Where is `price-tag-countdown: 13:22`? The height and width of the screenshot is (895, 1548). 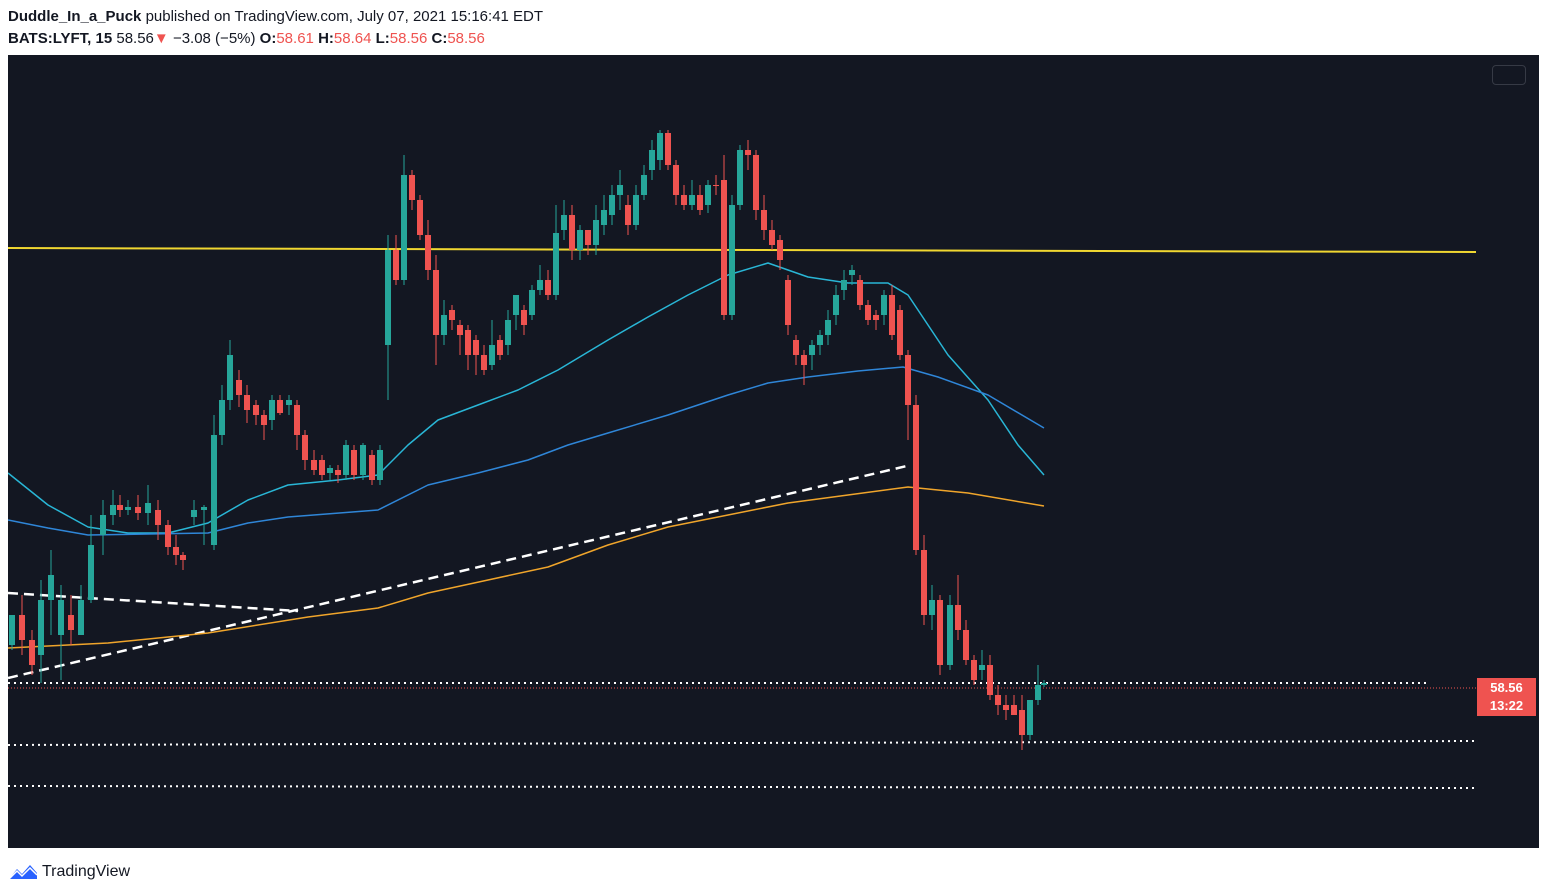 price-tag-countdown: 13:22 is located at coordinates (1506, 705).